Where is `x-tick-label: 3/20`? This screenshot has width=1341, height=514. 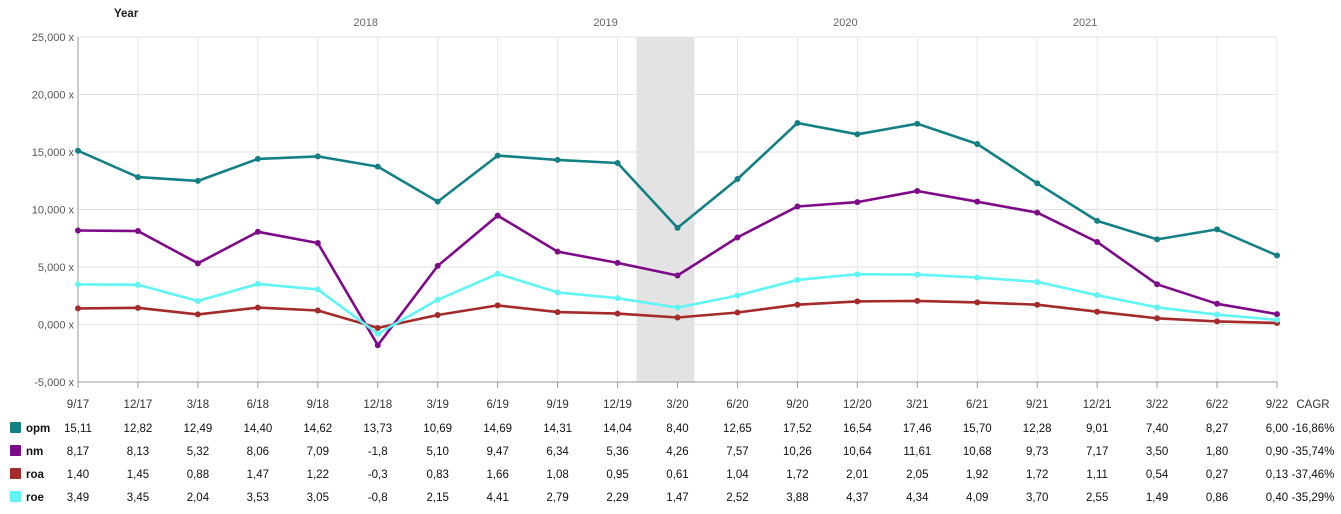 x-tick-label: 3/20 is located at coordinates (677, 405).